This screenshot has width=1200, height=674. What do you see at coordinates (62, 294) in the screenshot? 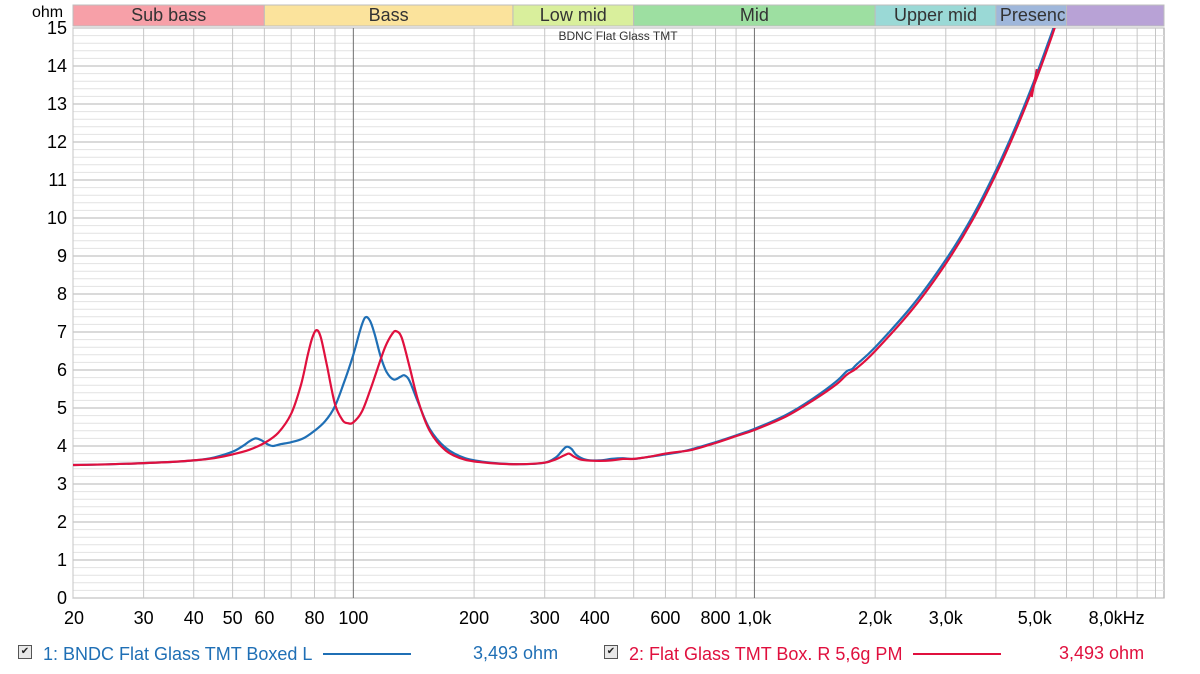
I see `y-tick-label: 8` at bounding box center [62, 294].